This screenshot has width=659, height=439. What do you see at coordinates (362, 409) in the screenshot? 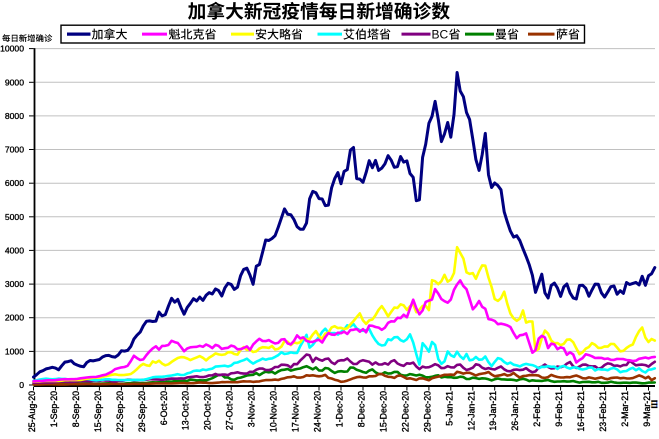
I see `svg-text: 8-Dec-20` at bounding box center [362, 409].